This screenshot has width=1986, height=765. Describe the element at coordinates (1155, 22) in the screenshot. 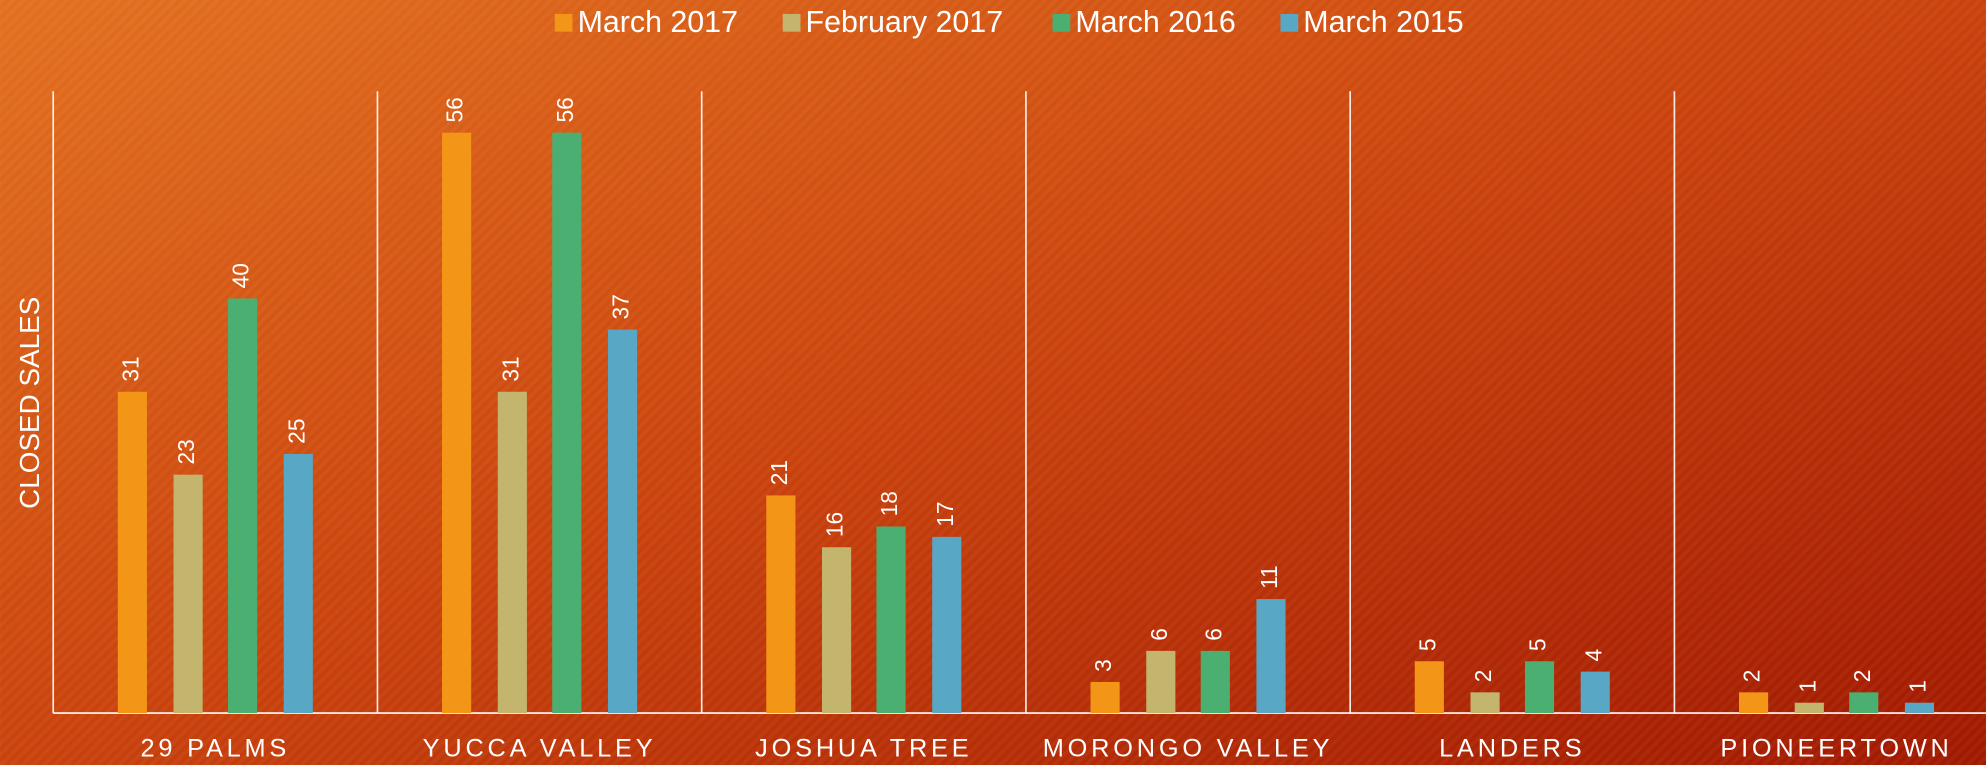

I see `legend-label: March 2016` at that location.